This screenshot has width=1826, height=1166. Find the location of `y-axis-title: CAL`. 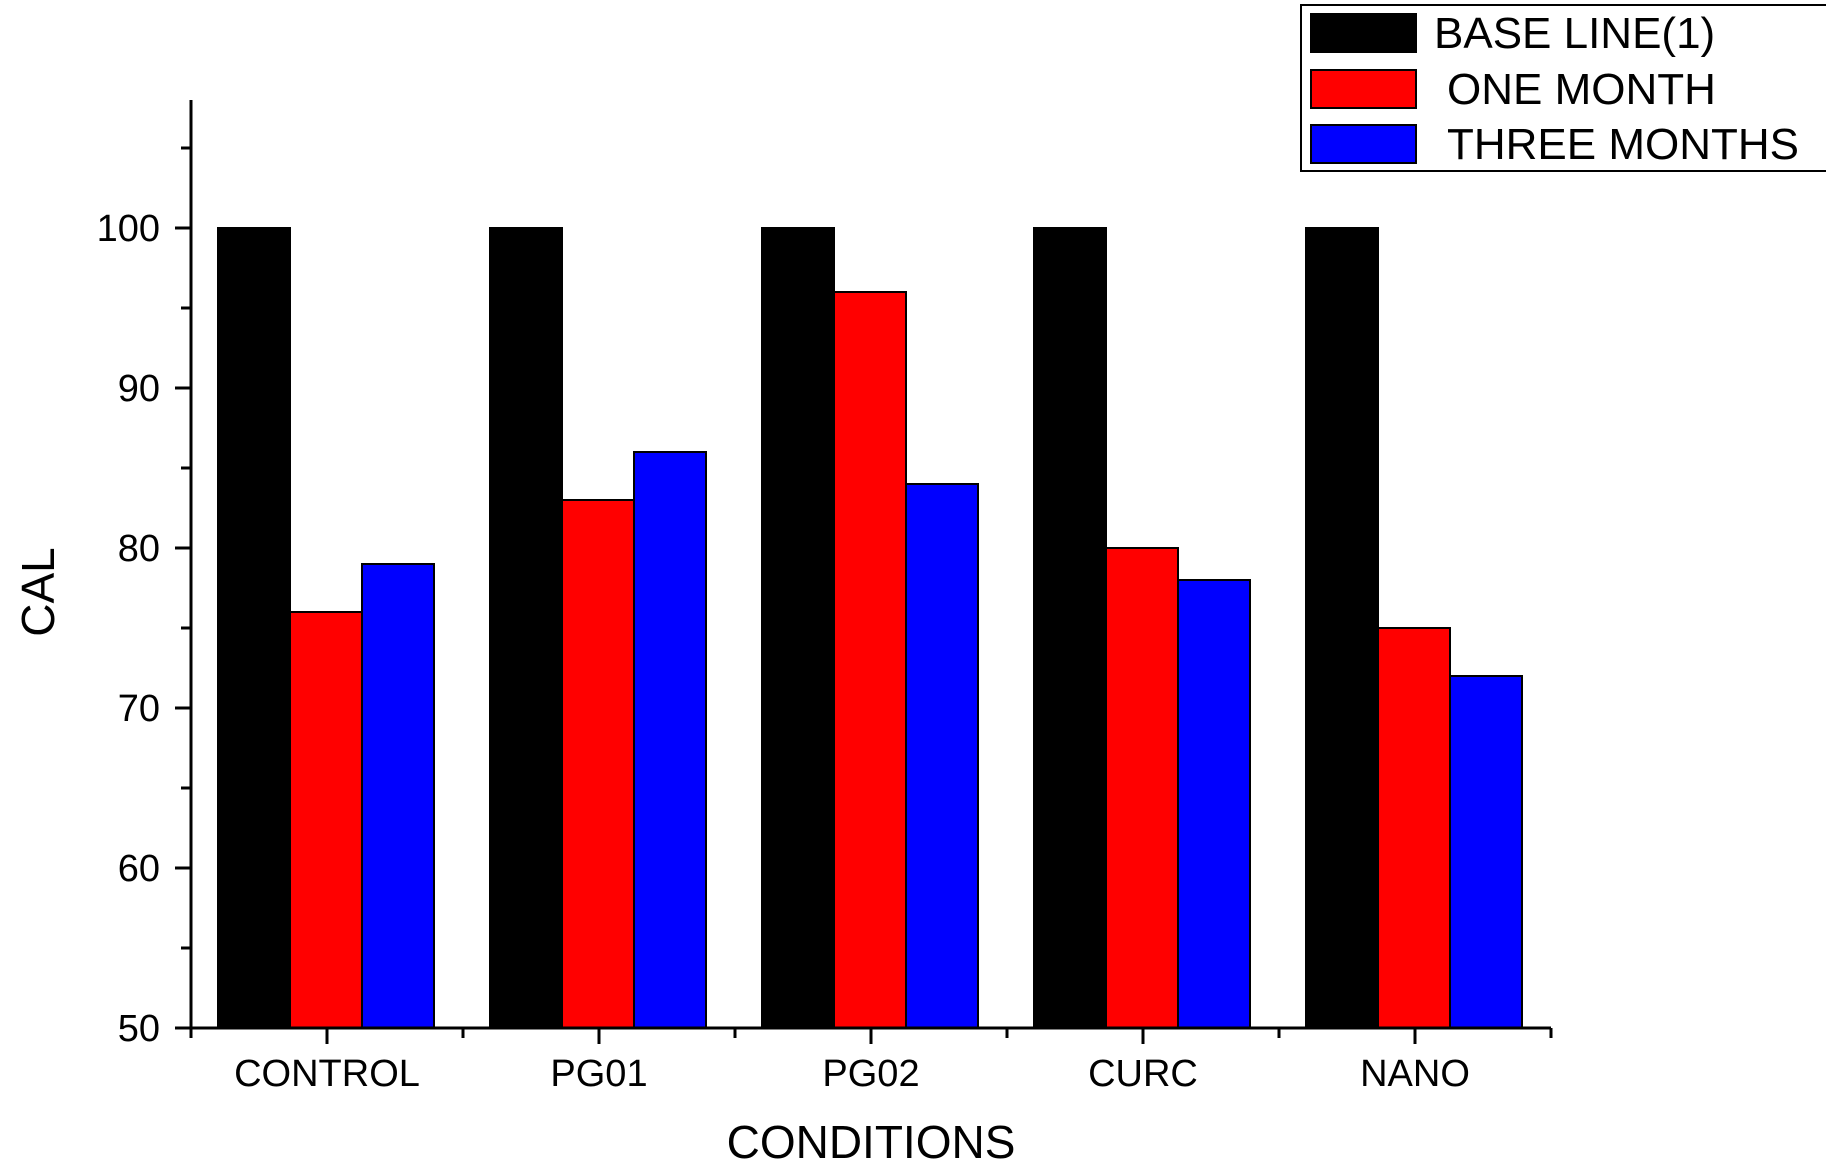

y-axis-title: CAL is located at coordinates (38, 591).